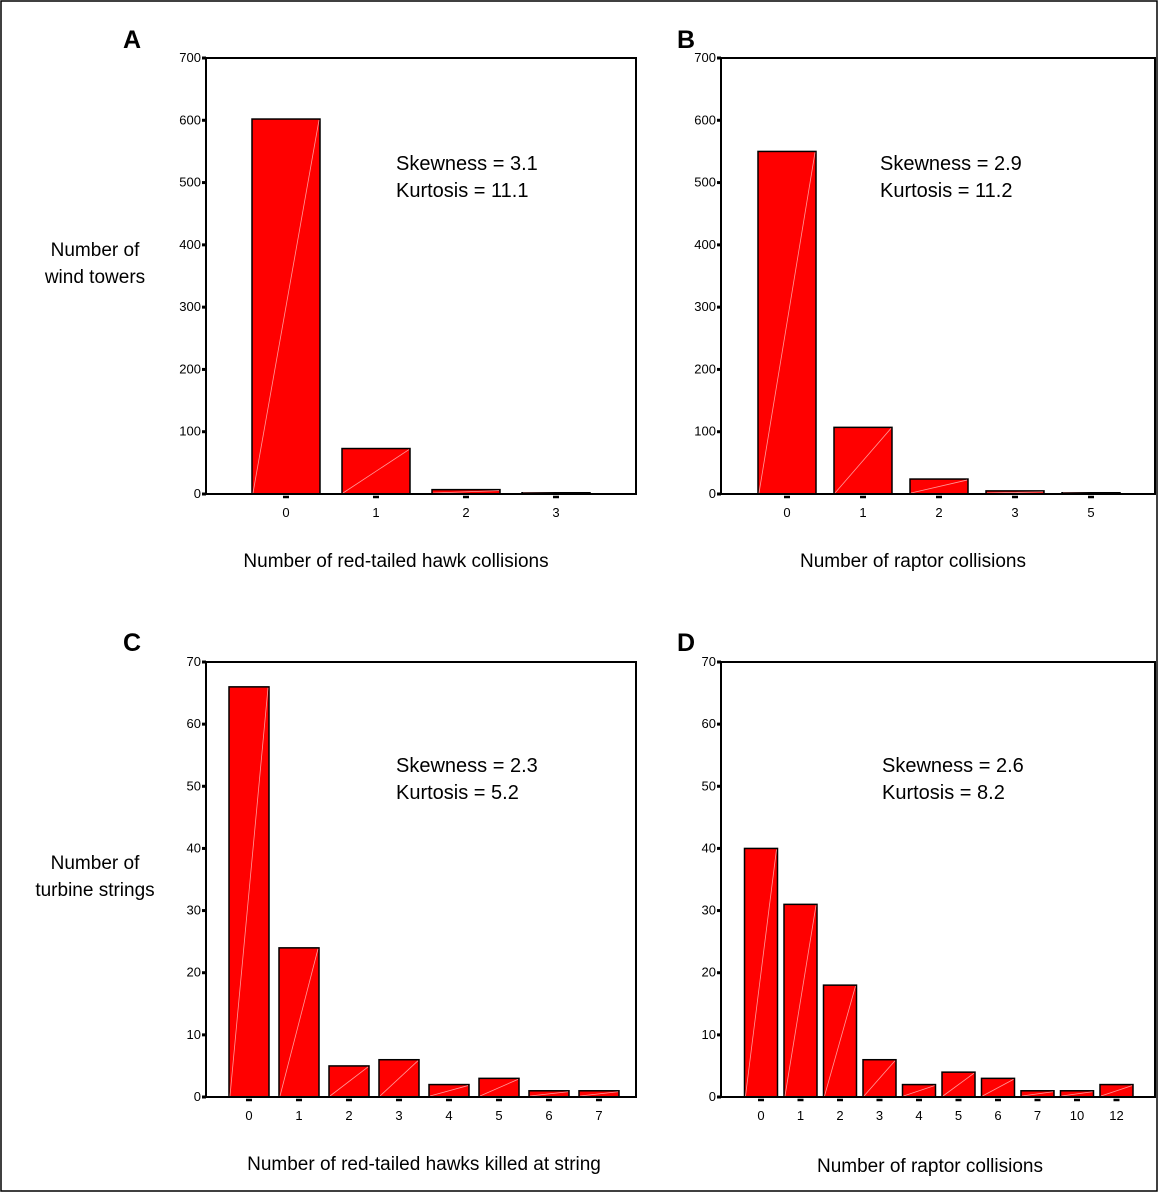 The width and height of the screenshot is (1158, 1192). I want to click on panel-letter: B, so click(686, 40).